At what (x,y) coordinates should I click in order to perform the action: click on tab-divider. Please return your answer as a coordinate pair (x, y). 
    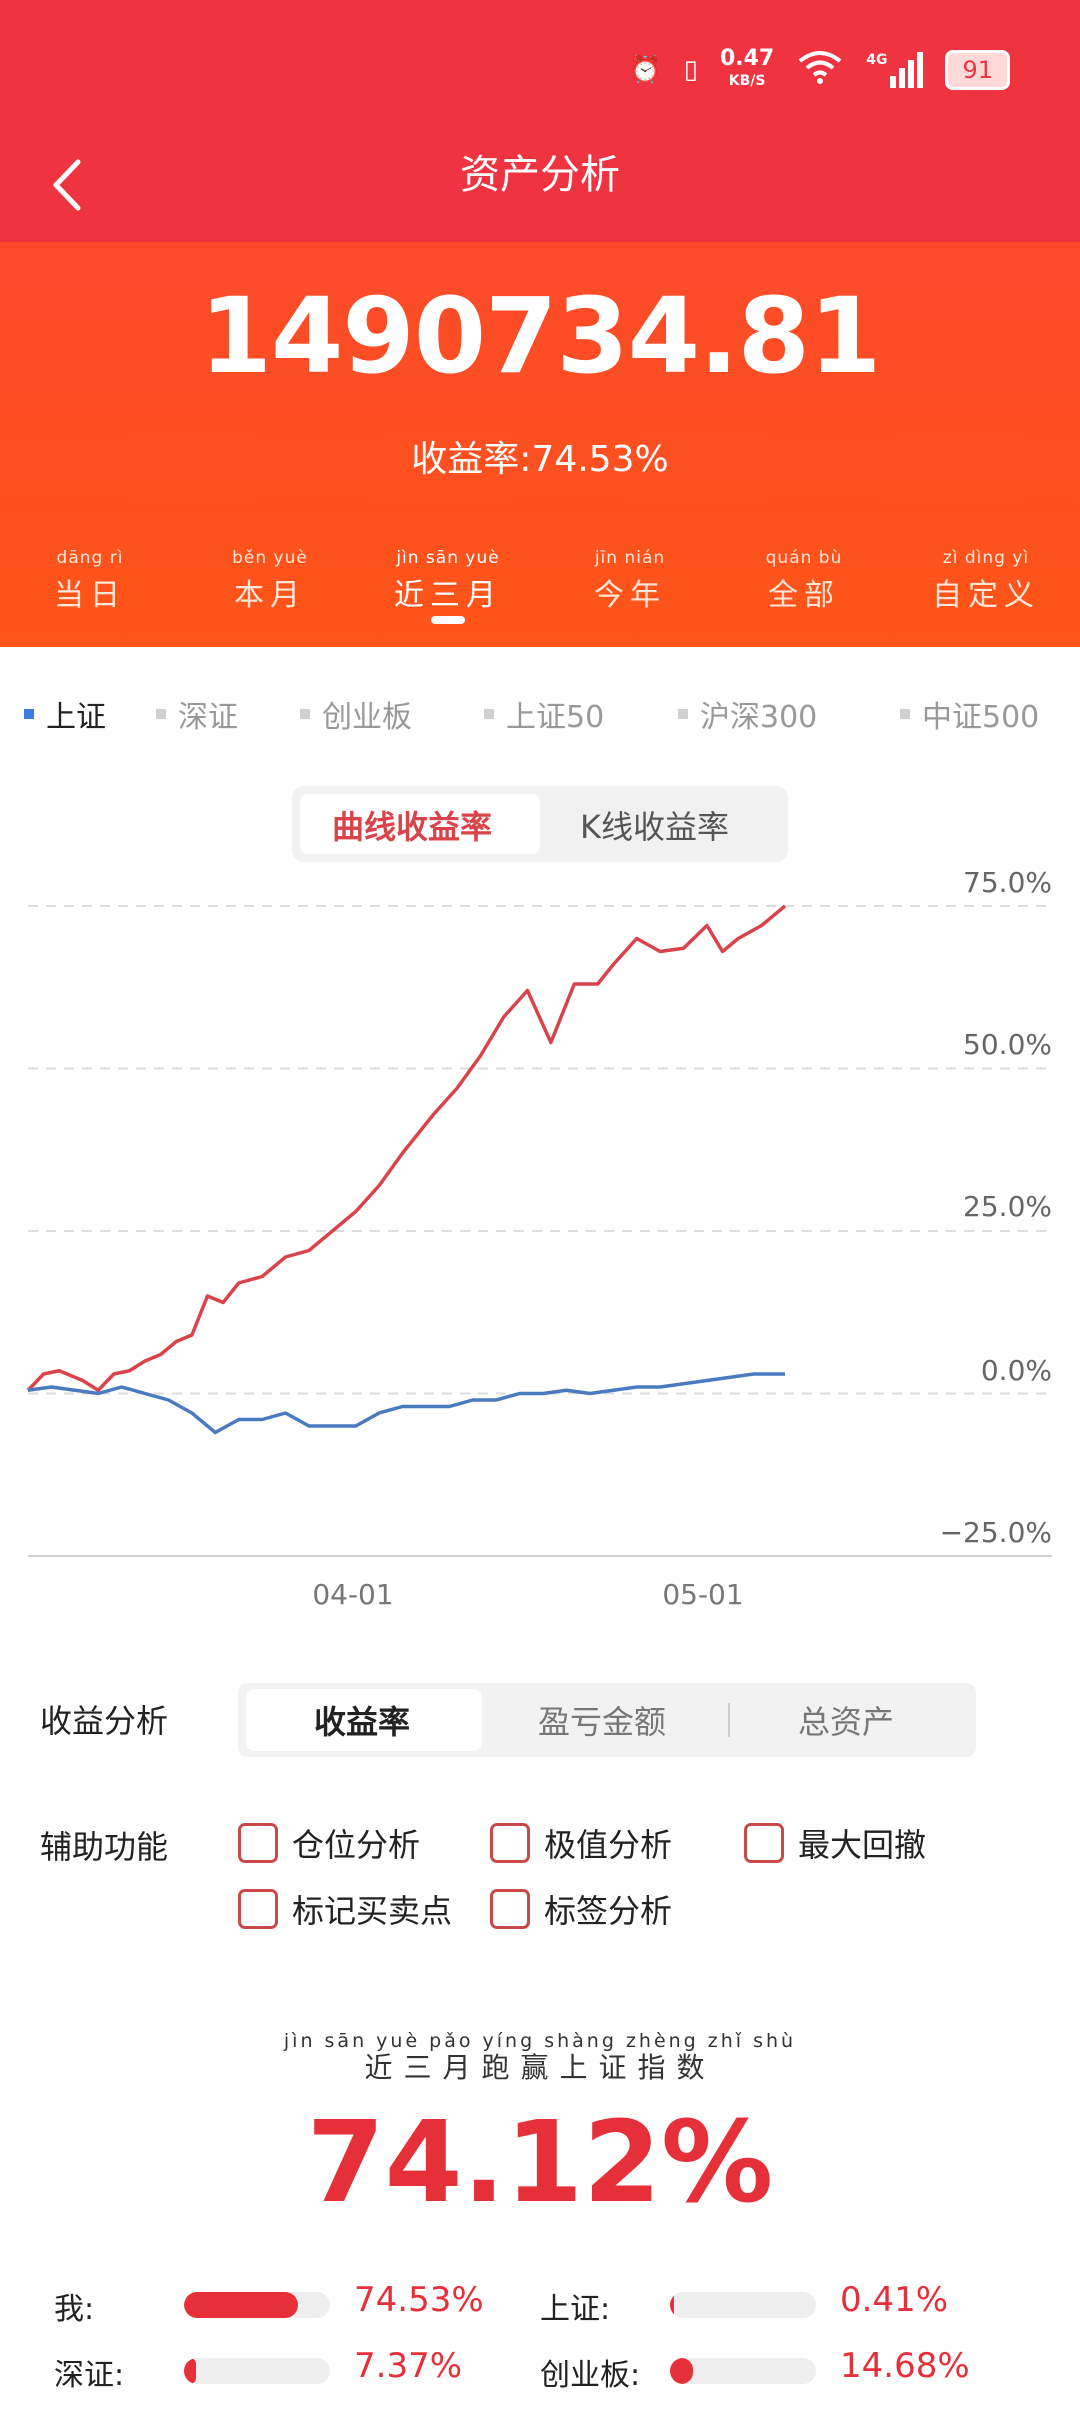
    Looking at the image, I should click on (729, 1720).